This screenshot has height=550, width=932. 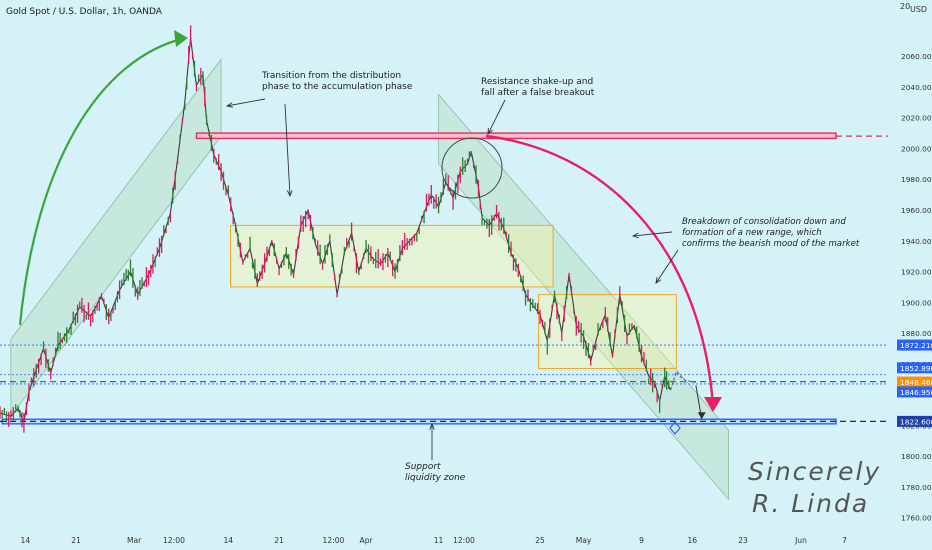 I want to click on resistance-zone, so click(x=516, y=136).